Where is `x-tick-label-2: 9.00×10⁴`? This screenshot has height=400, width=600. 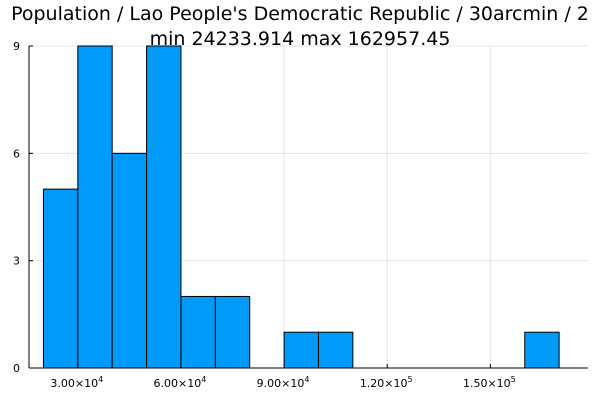
x-tick-label-2: 9.00×10⁴ is located at coordinates (283, 382).